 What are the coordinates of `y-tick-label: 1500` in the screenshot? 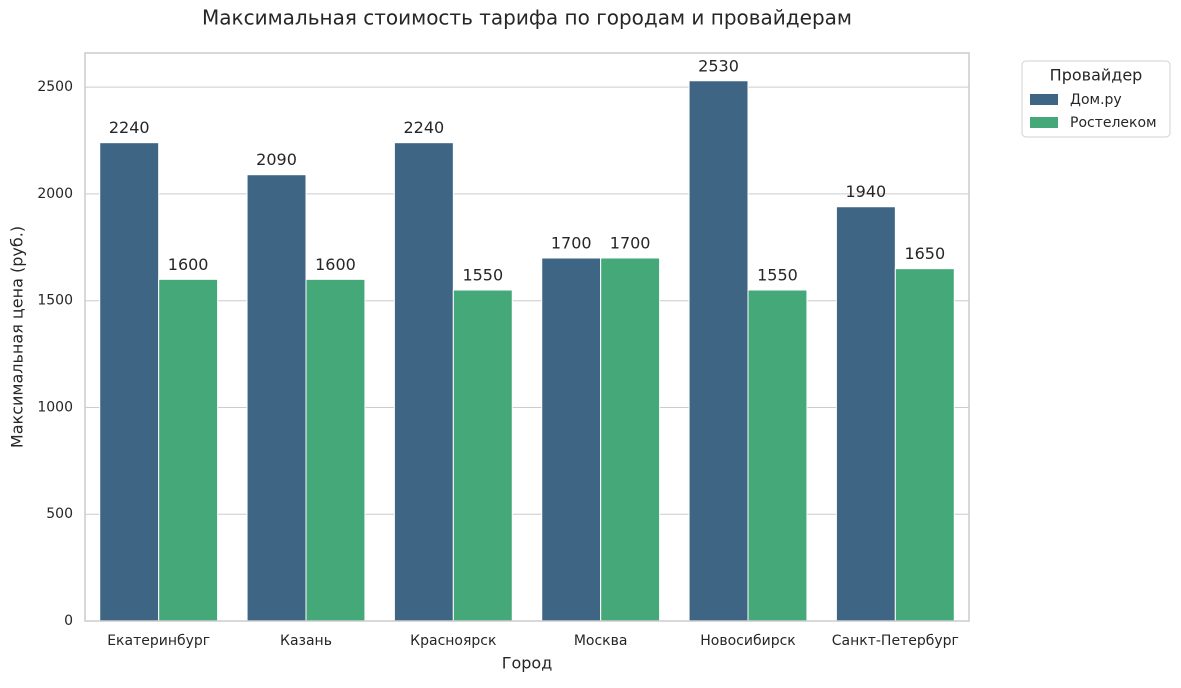 It's located at (55, 301).